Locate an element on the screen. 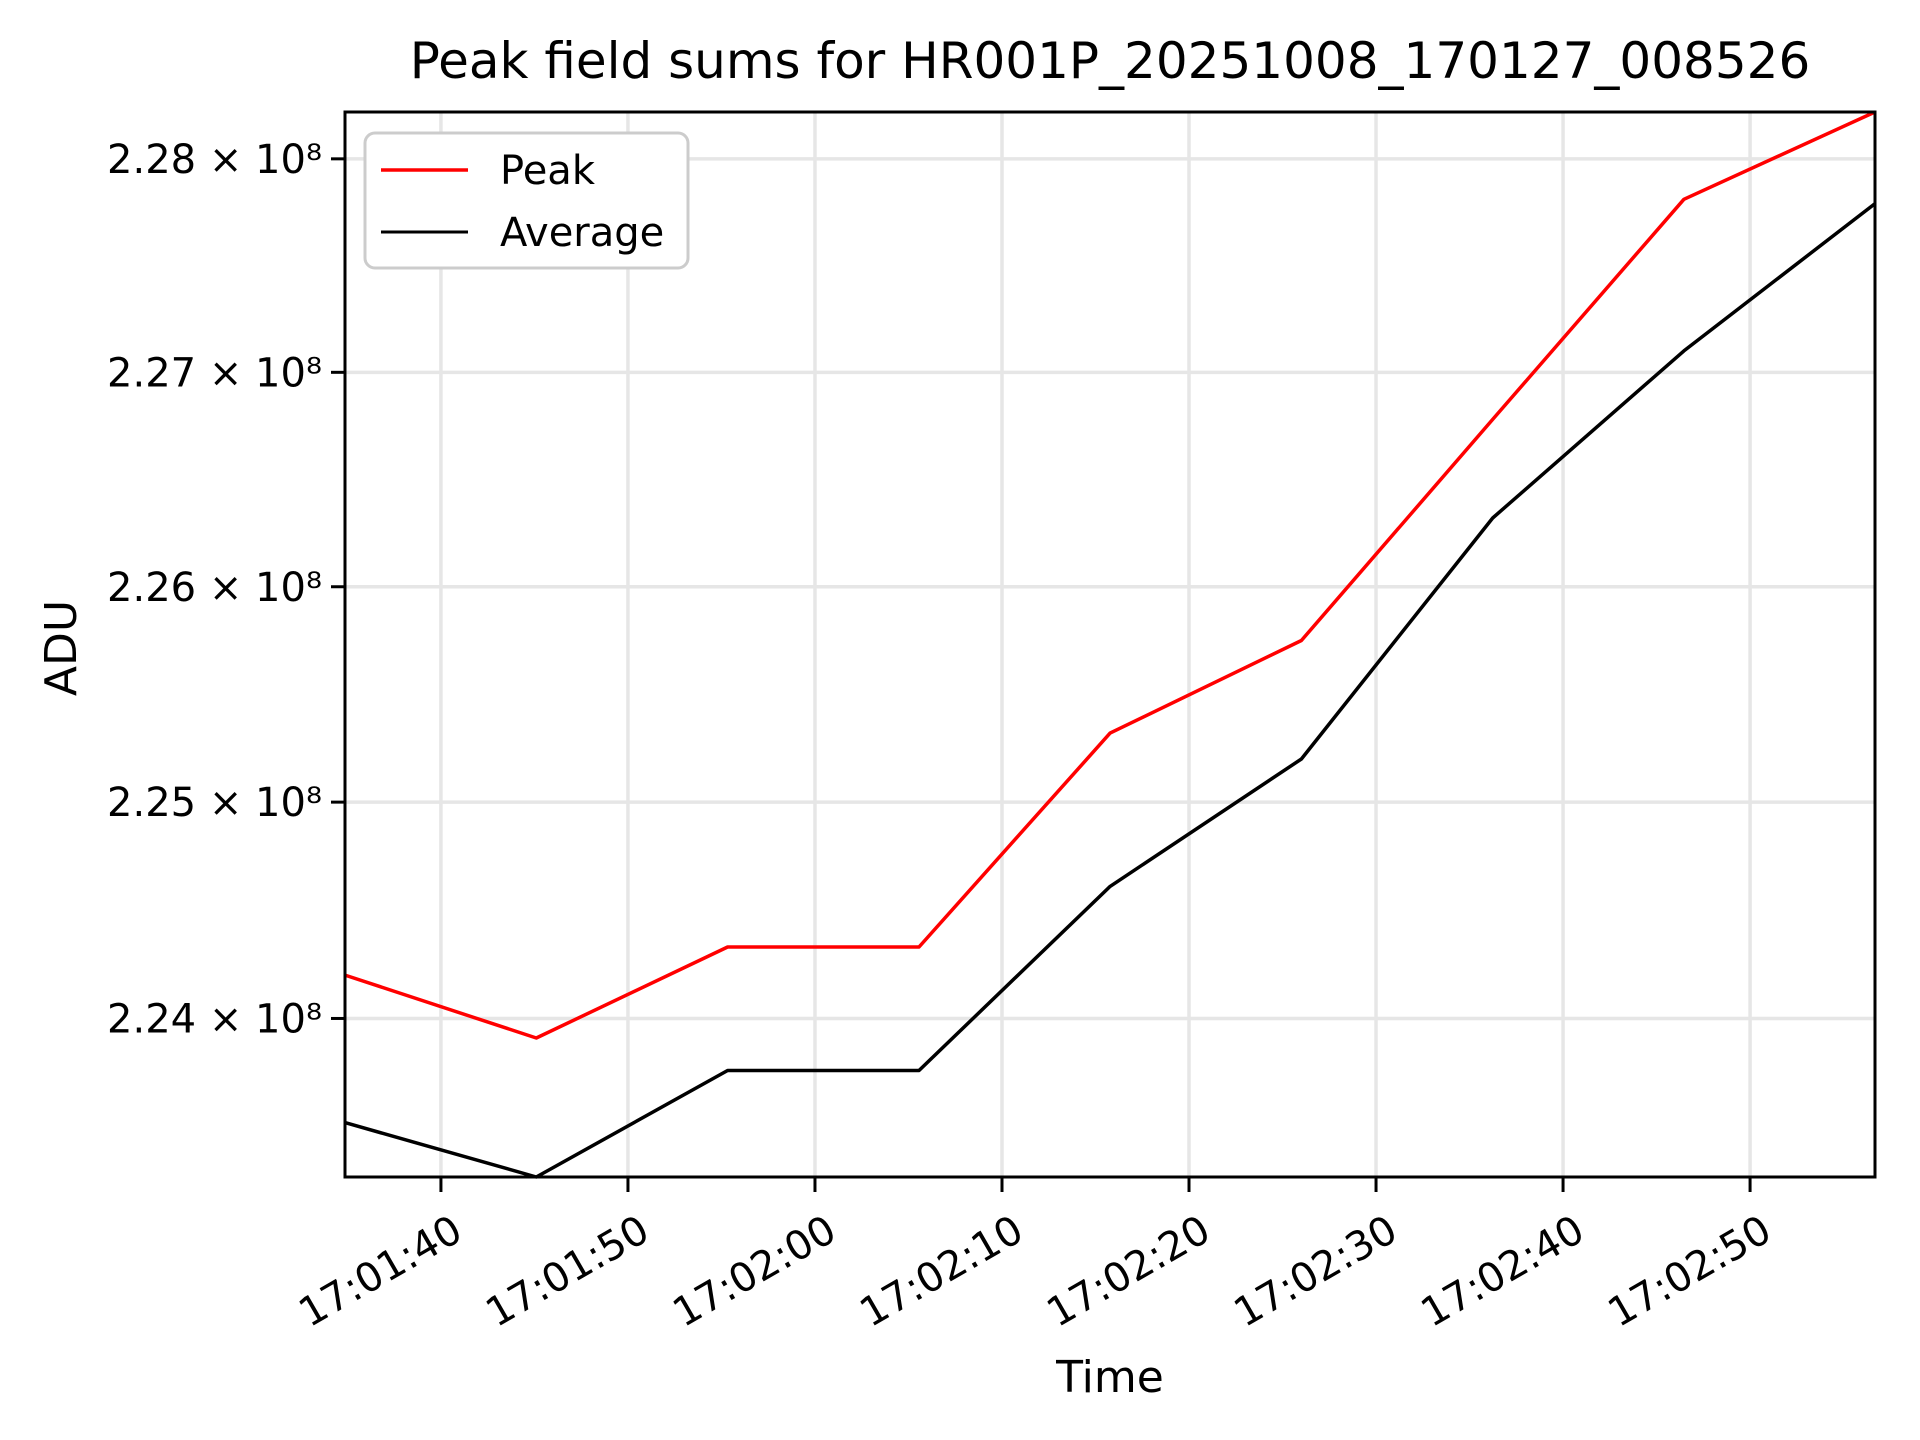 The image size is (1920, 1440). y-axis-label: ADU is located at coordinates (61, 648).